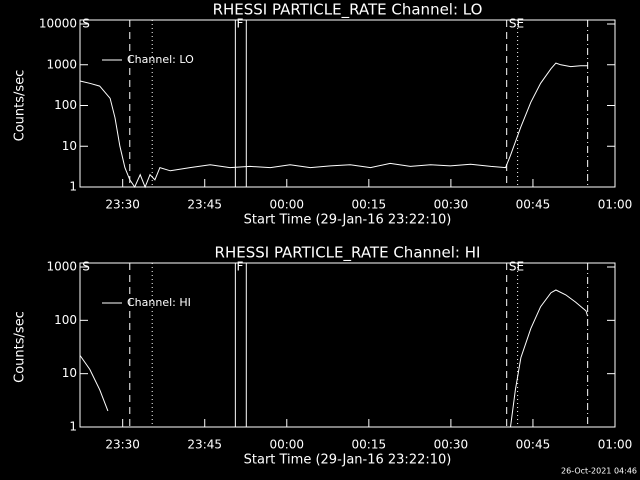  What do you see at coordinates (160, 59) in the screenshot?
I see `legend-label: Channel: LO` at bounding box center [160, 59].